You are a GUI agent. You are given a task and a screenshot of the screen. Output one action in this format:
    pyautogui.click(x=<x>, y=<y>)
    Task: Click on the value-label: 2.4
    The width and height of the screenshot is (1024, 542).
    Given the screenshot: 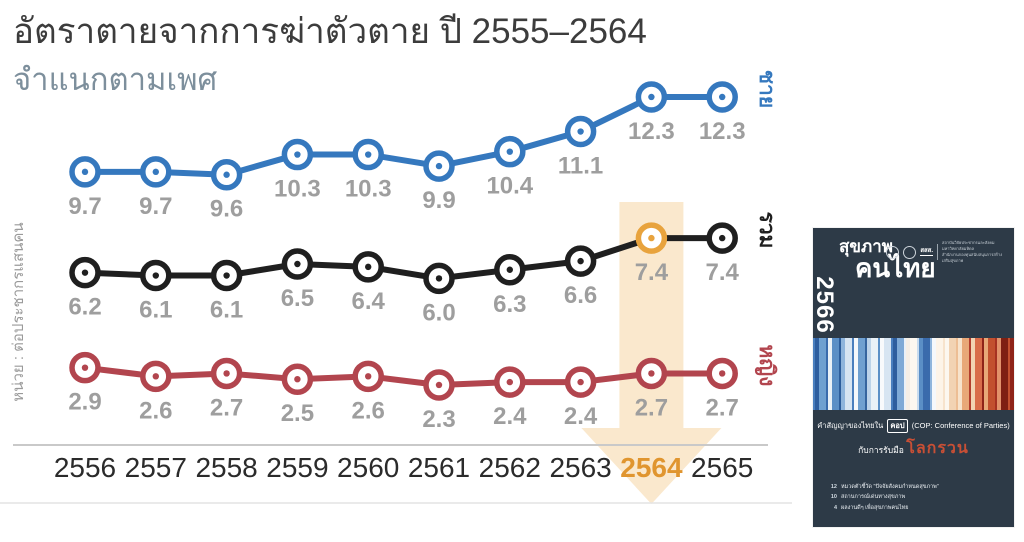 What is the action you would take?
    pyautogui.click(x=581, y=416)
    